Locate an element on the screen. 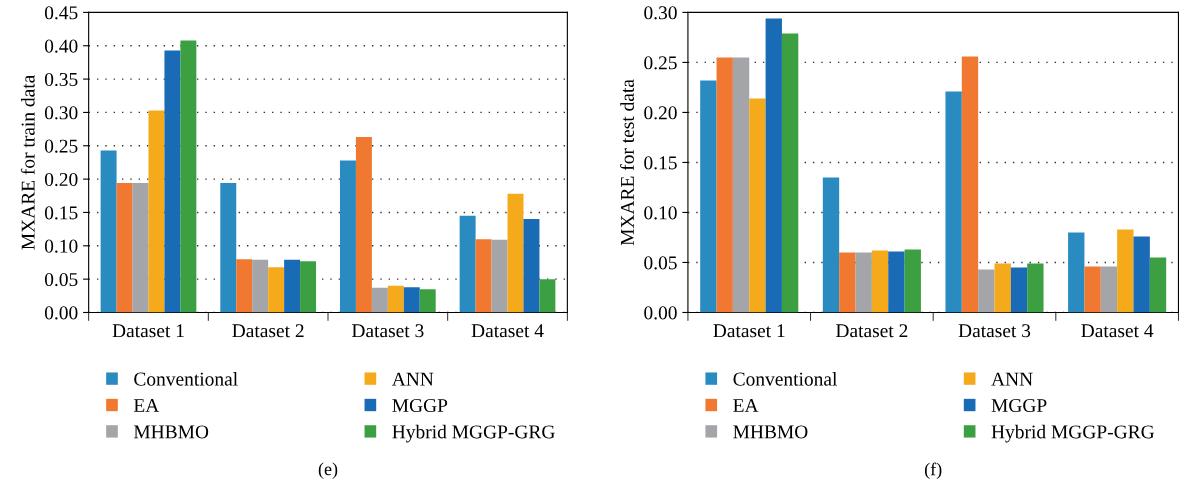 The image size is (1182, 496). text: (f) is located at coordinates (933, 471).